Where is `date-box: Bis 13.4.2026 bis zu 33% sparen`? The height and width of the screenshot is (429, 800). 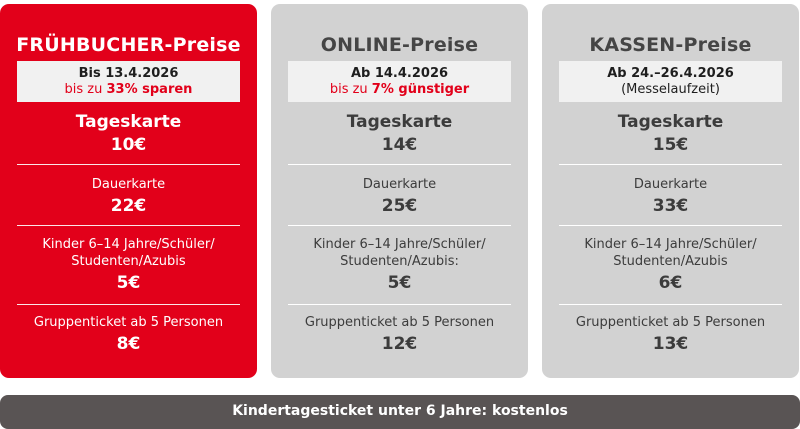 date-box: Bis 13.4.2026 bis zu 33% sparen is located at coordinates (128, 81).